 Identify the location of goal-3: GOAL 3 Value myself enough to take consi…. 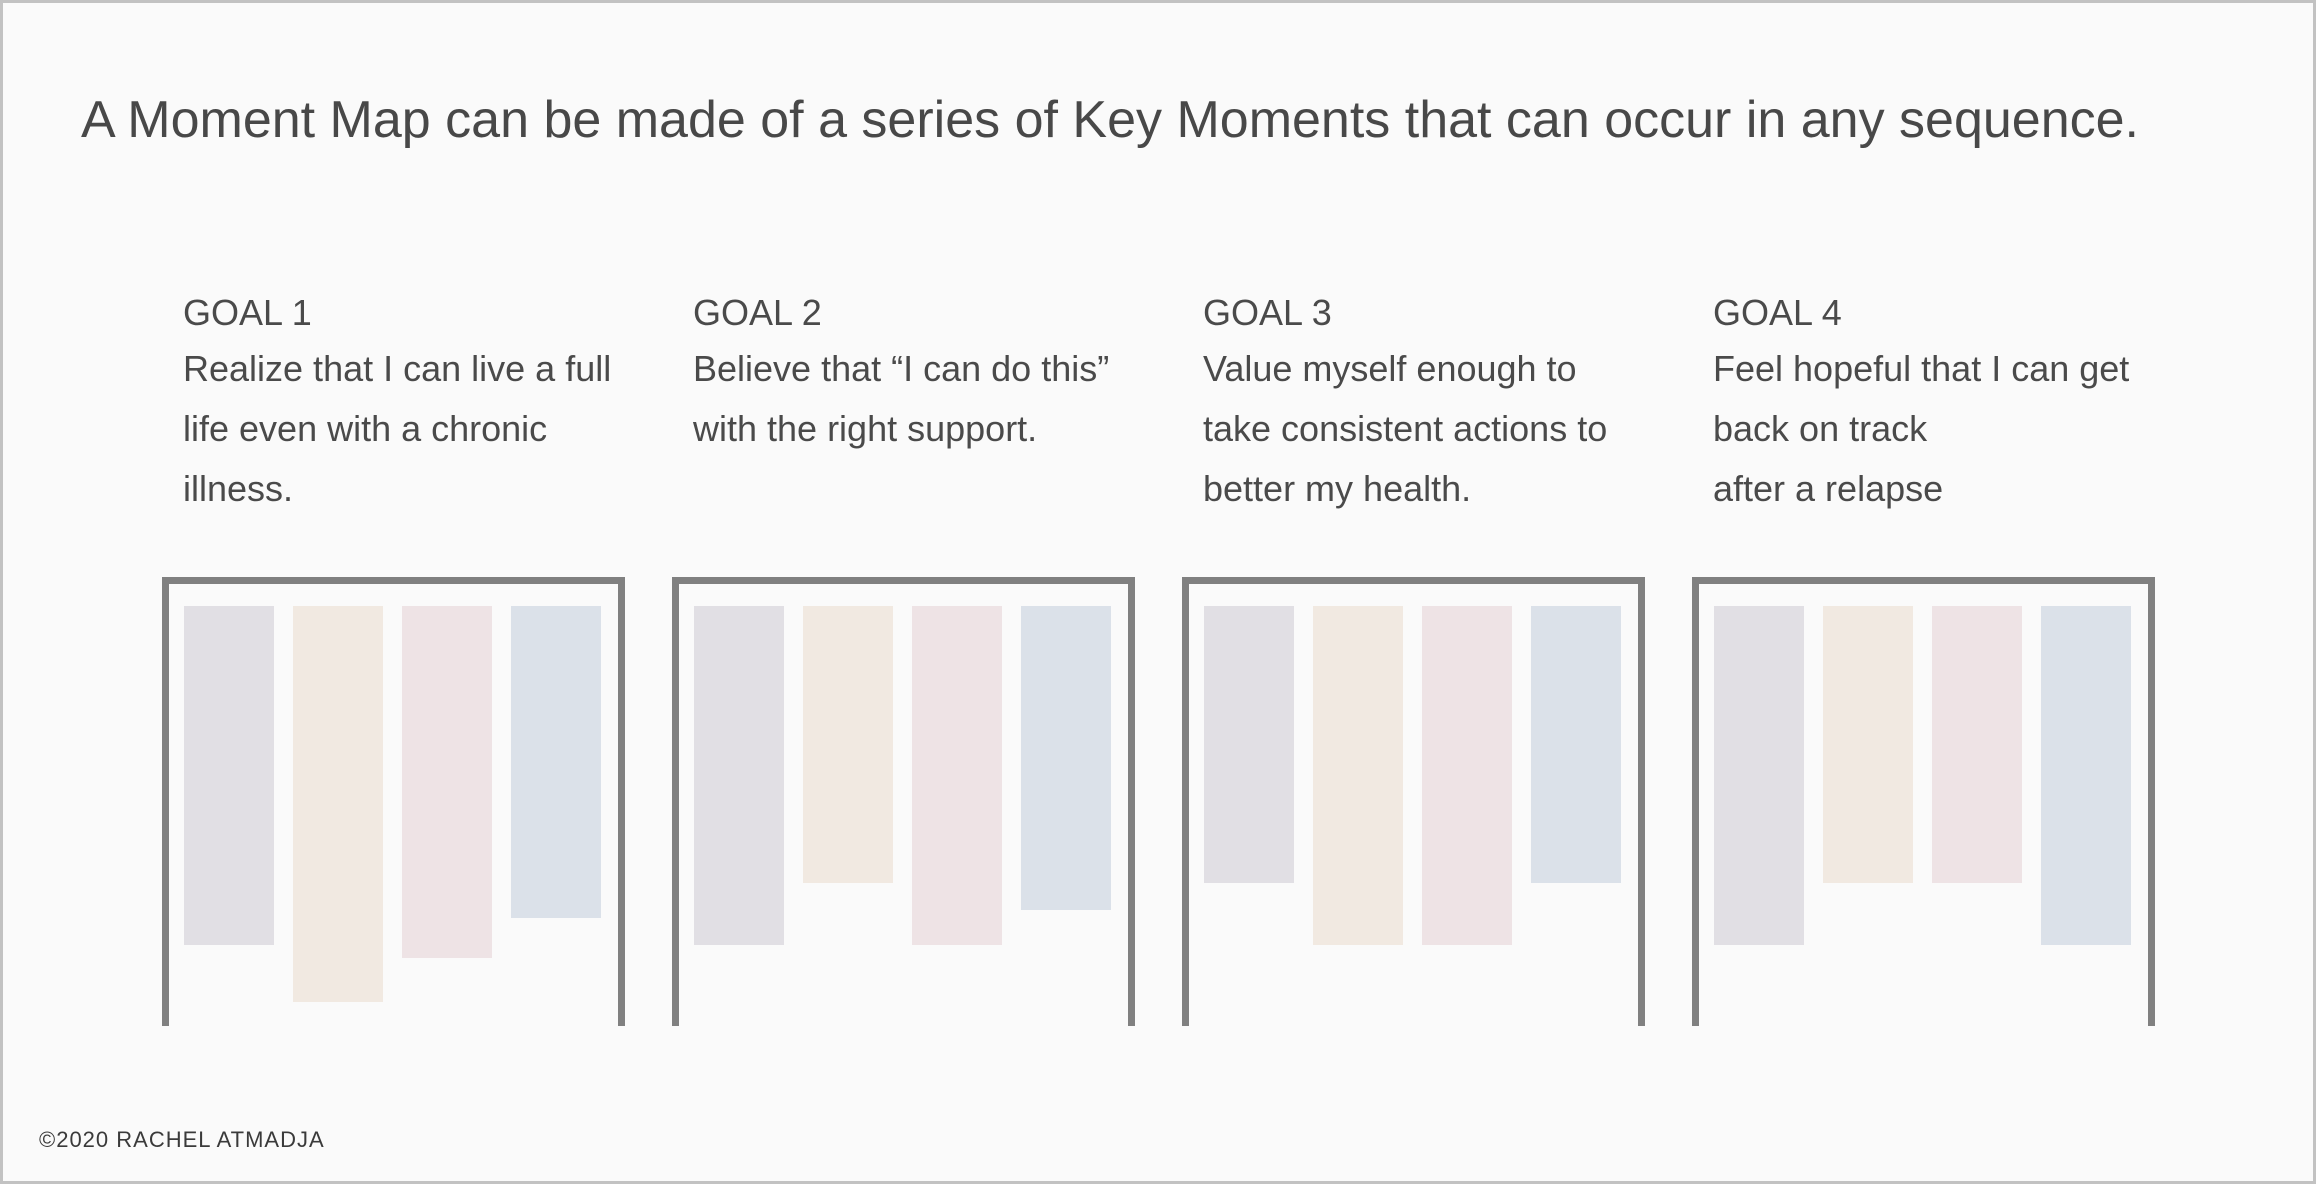
(1438, 403).